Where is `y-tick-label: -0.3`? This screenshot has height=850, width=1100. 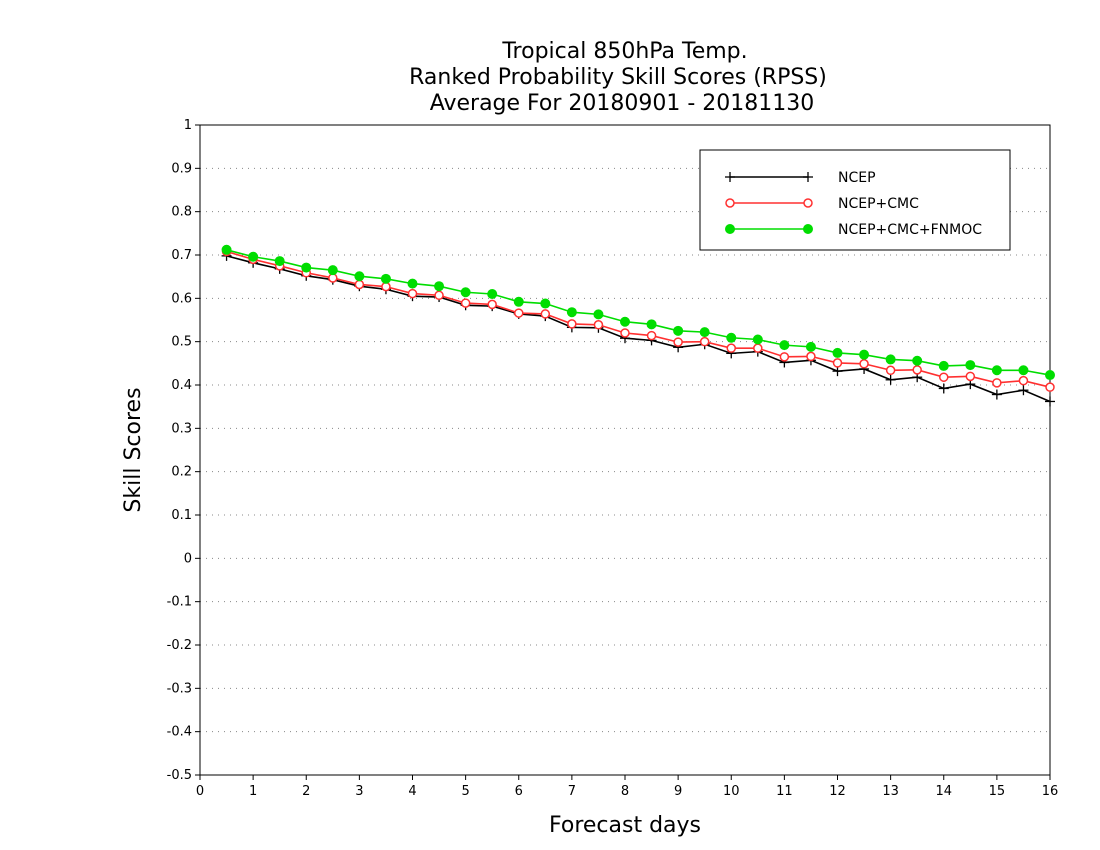 y-tick-label: -0.3 is located at coordinates (179, 688).